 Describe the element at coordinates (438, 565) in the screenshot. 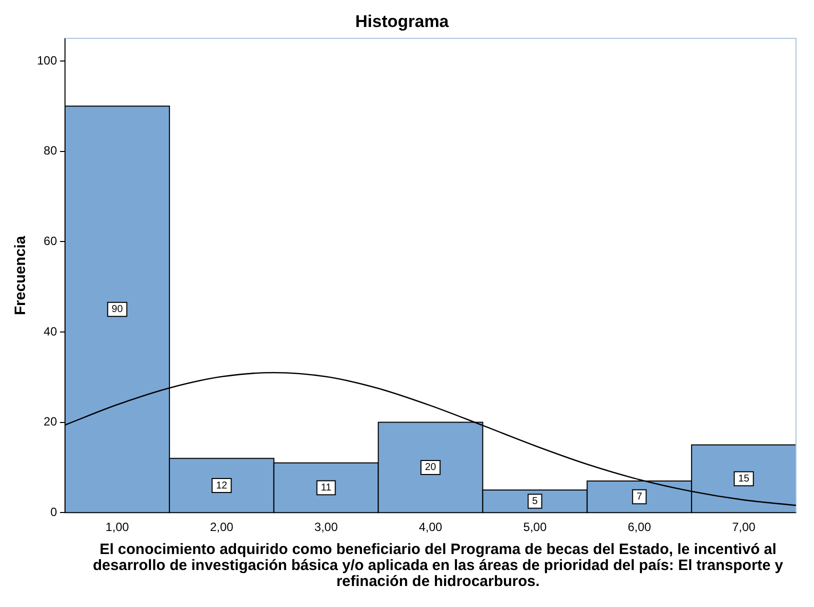

I see `x-axis-title: El conocimiento adquirido como beneficiario del Programa de becas del Estado, le incentivó al desarrollo de investigación básica y/o aplicada en las áreas de prioridad del país: El transporte y refinación de hidrocarburos.` at that location.